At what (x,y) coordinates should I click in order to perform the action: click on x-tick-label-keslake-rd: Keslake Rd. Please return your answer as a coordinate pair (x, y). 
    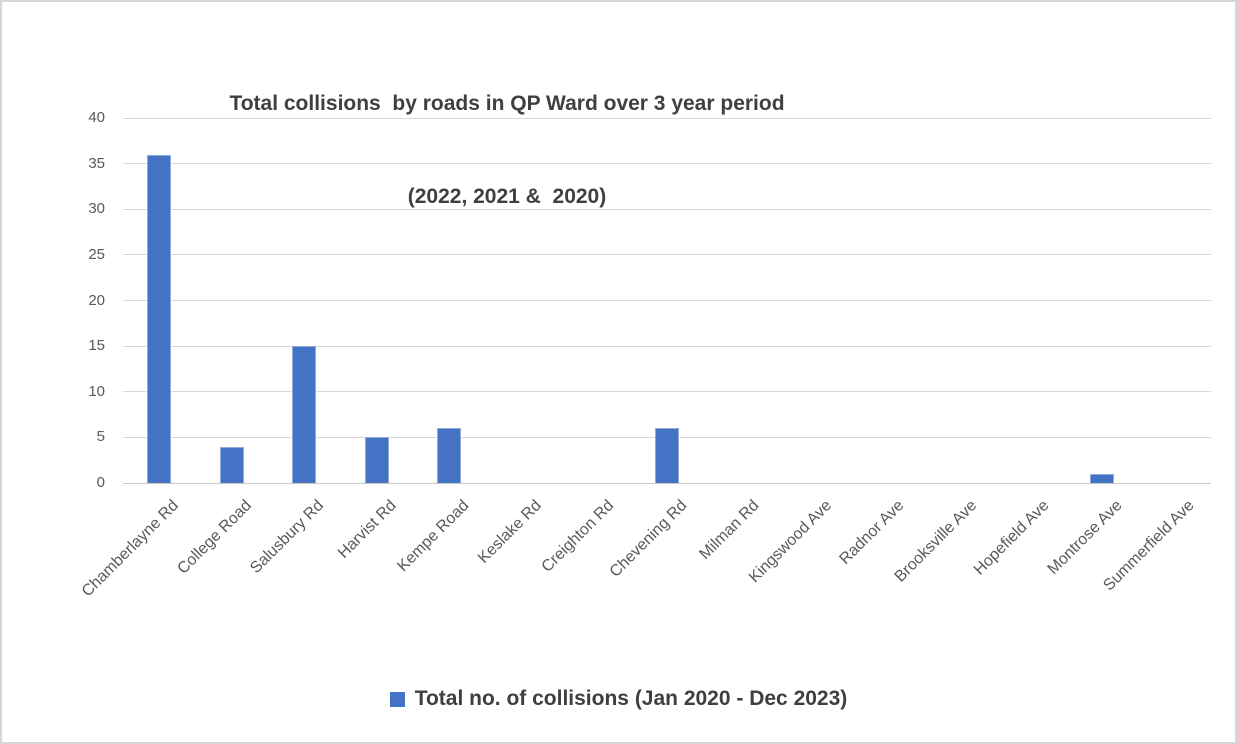
    Looking at the image, I should click on (510, 532).